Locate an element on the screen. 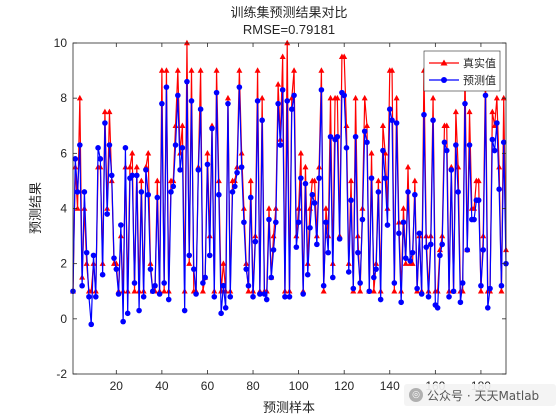 The height and width of the screenshot is (420, 560). x-tick-label: 20 is located at coordinates (117, 386).